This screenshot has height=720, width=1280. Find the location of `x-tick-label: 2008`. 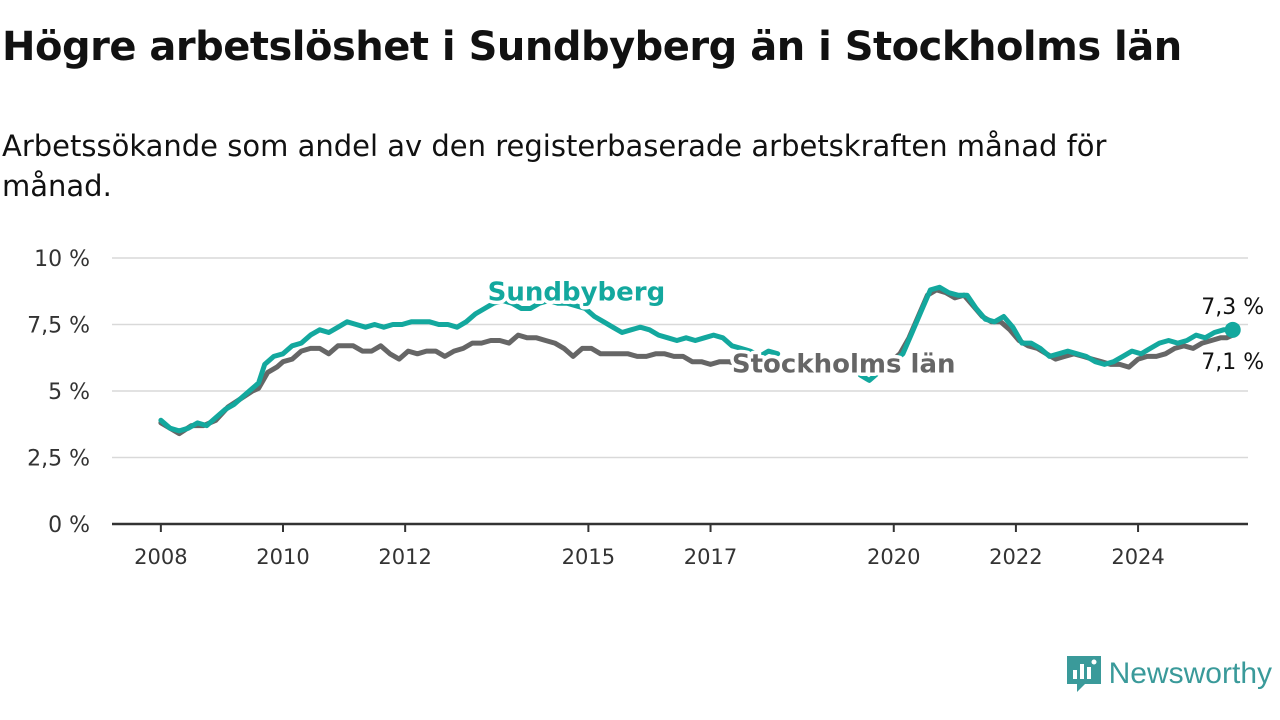

x-tick-label: 2008 is located at coordinates (160, 557).